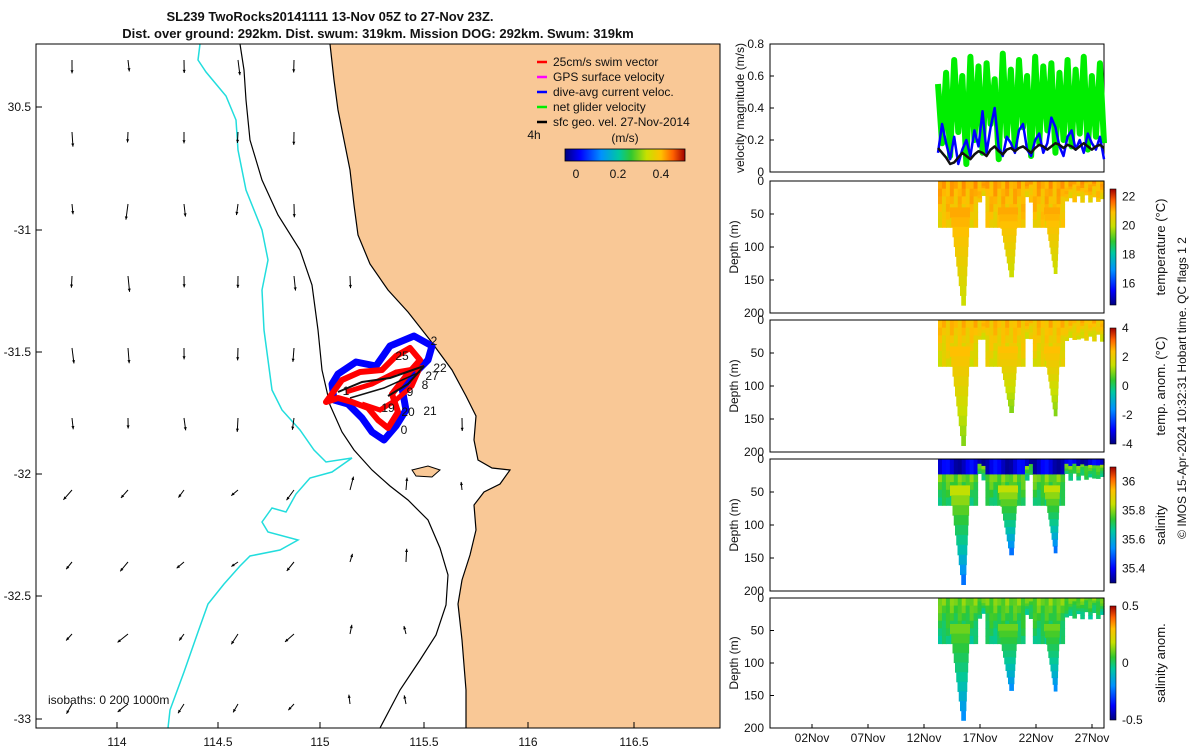 The height and width of the screenshot is (750, 1200). What do you see at coordinates (621, 122) in the screenshot?
I see `legend-label: sfc geo. vel. 27-Nov-2014` at bounding box center [621, 122].